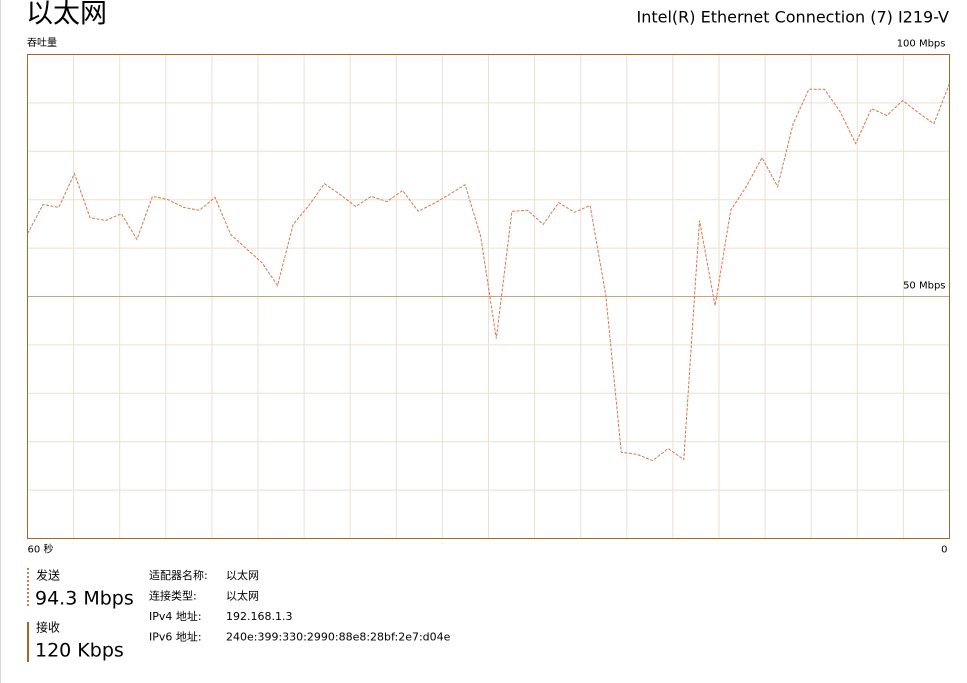  What do you see at coordinates (259, 616) in the screenshot?
I see `detail-value: 192.168.1.3` at bounding box center [259, 616].